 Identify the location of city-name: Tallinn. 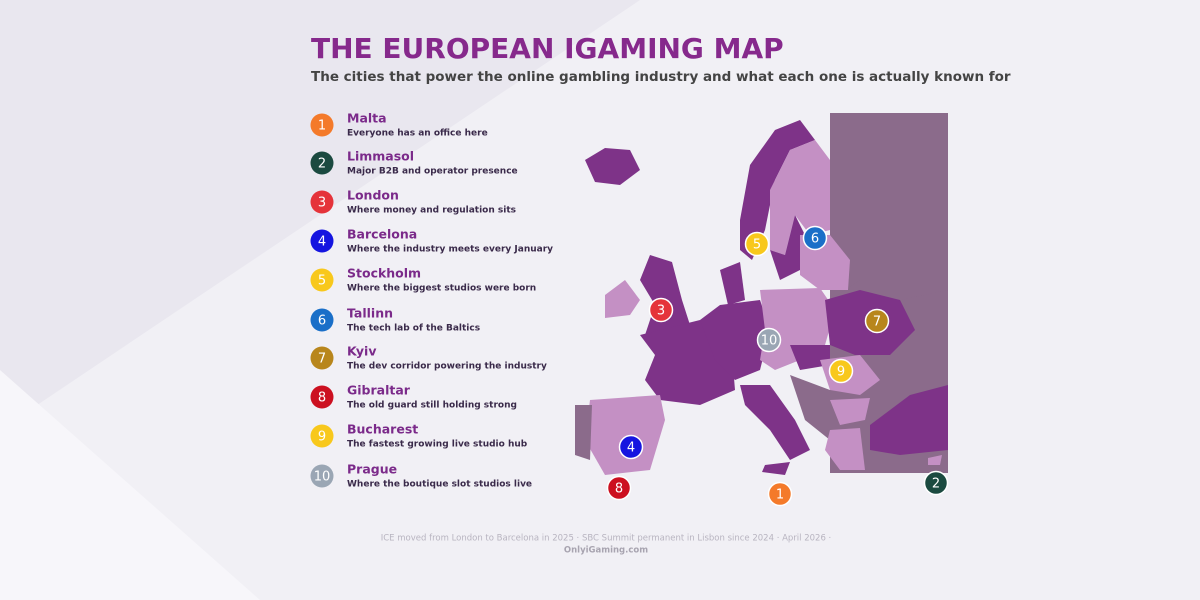
(370, 313).